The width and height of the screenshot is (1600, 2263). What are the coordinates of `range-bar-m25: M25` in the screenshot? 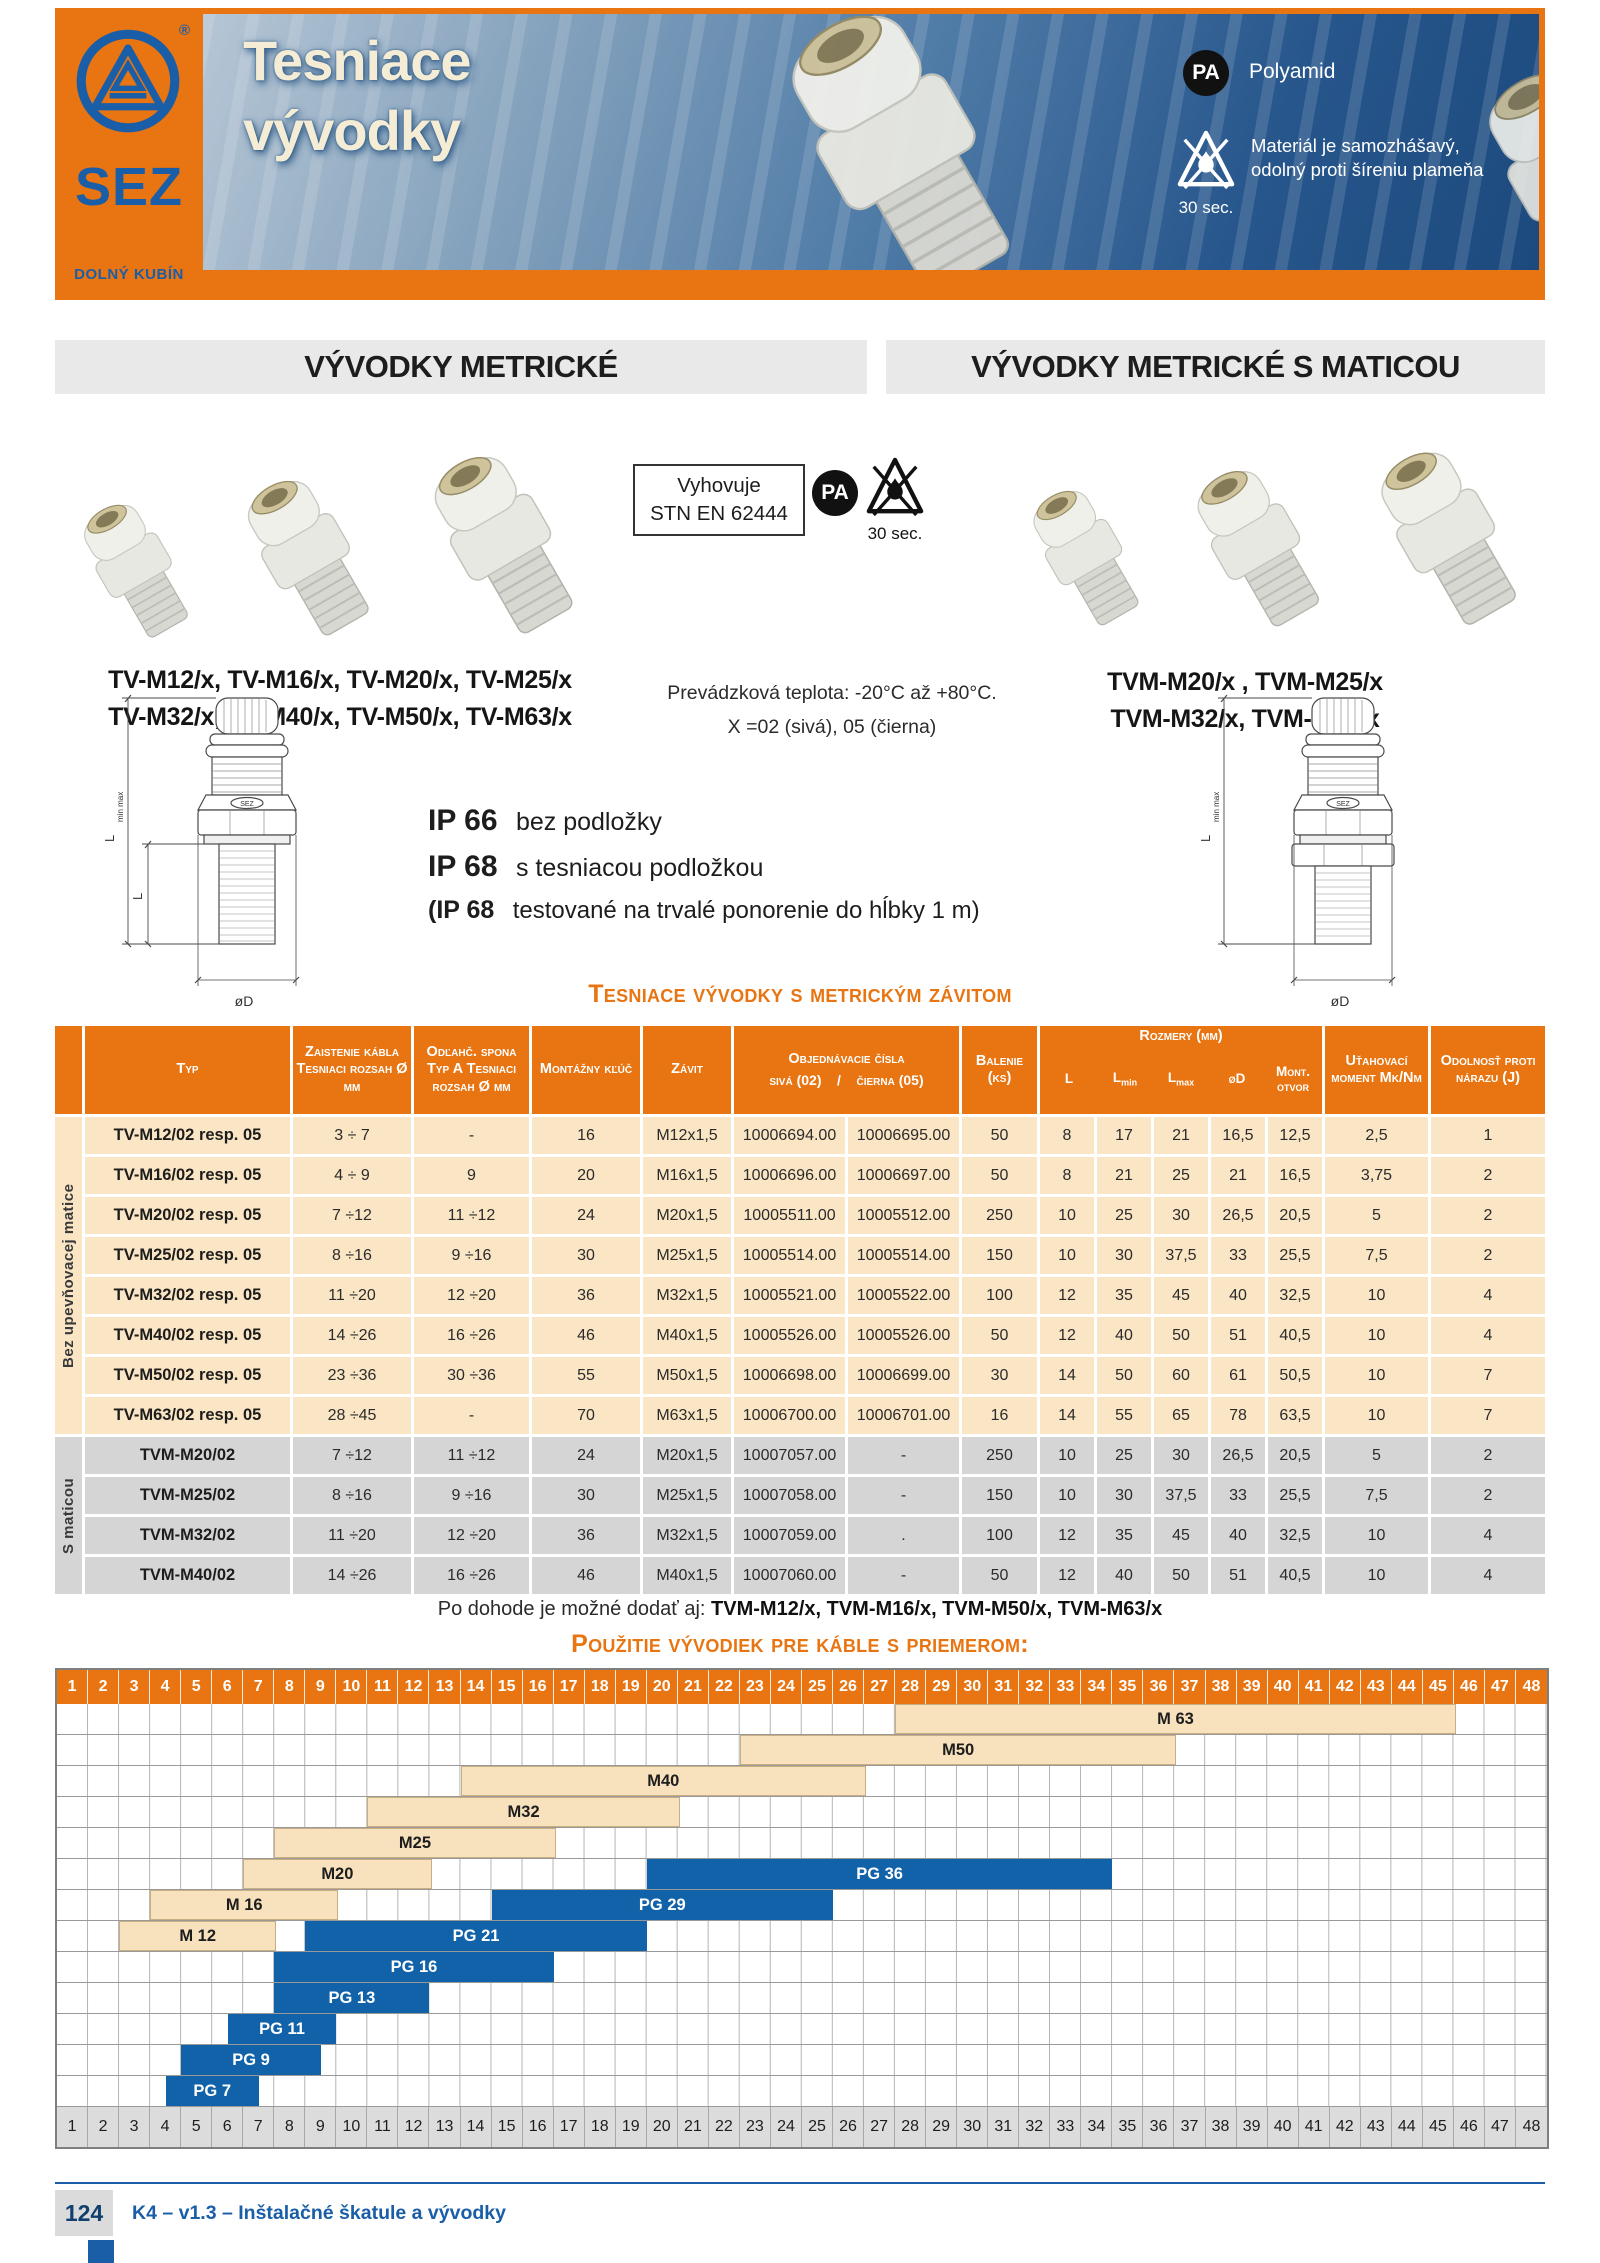 It's located at (415, 1843).